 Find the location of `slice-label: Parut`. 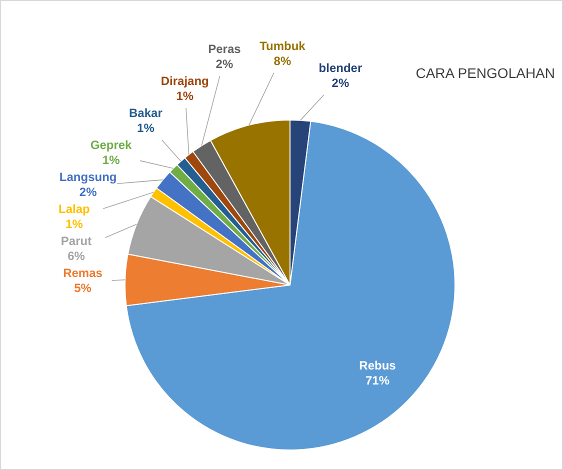

slice-label: Parut is located at coordinates (76, 241).